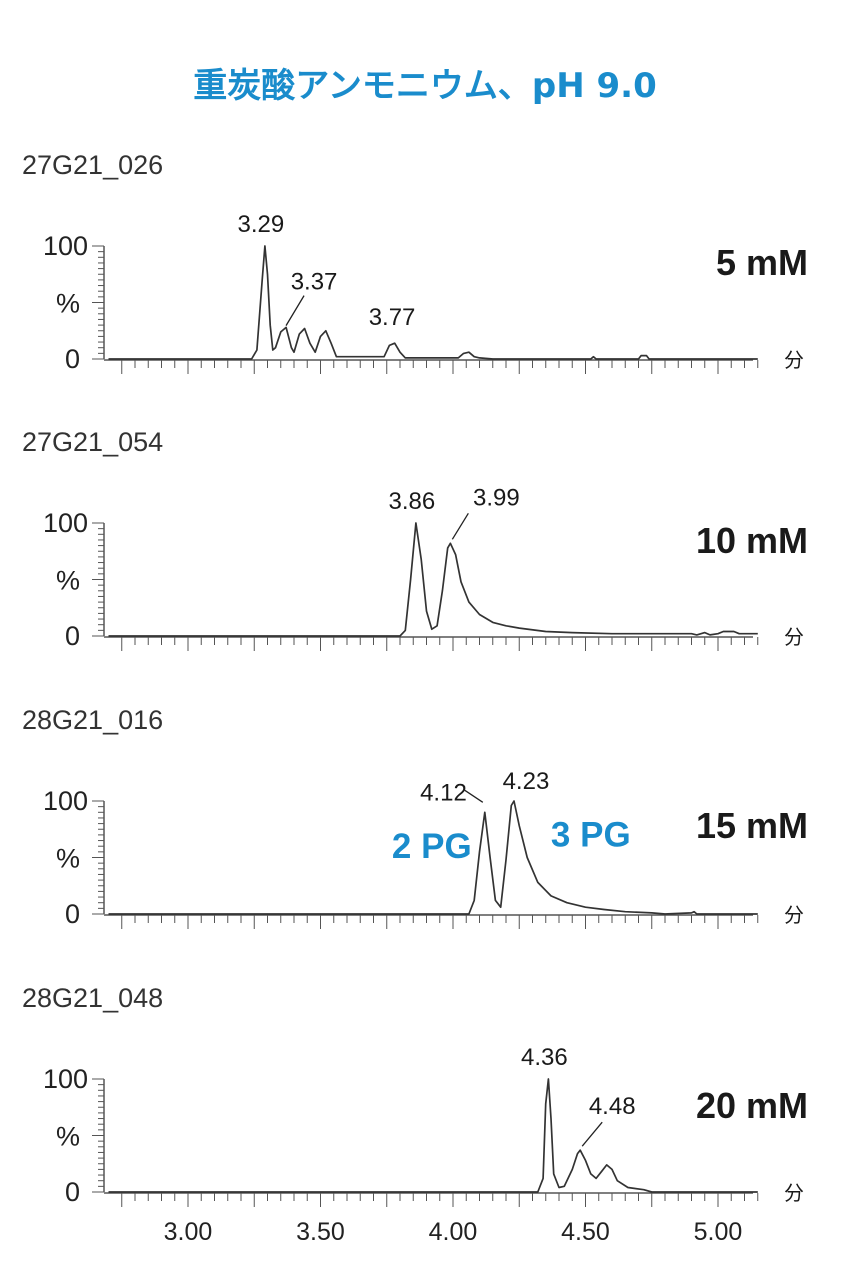 The width and height of the screenshot is (850, 1280). What do you see at coordinates (612, 1106) in the screenshot?
I see `peak-label: 4.48` at bounding box center [612, 1106].